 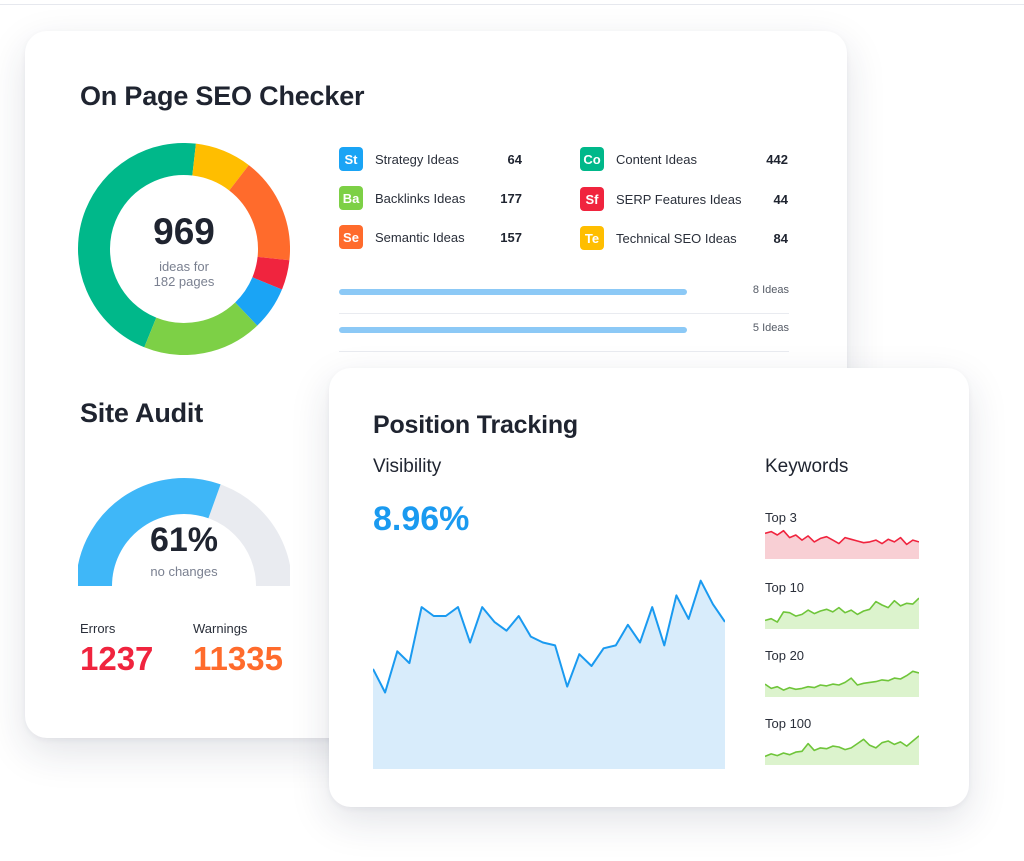 What do you see at coordinates (141, 413) in the screenshot?
I see `site-audit-title: Site Audit` at bounding box center [141, 413].